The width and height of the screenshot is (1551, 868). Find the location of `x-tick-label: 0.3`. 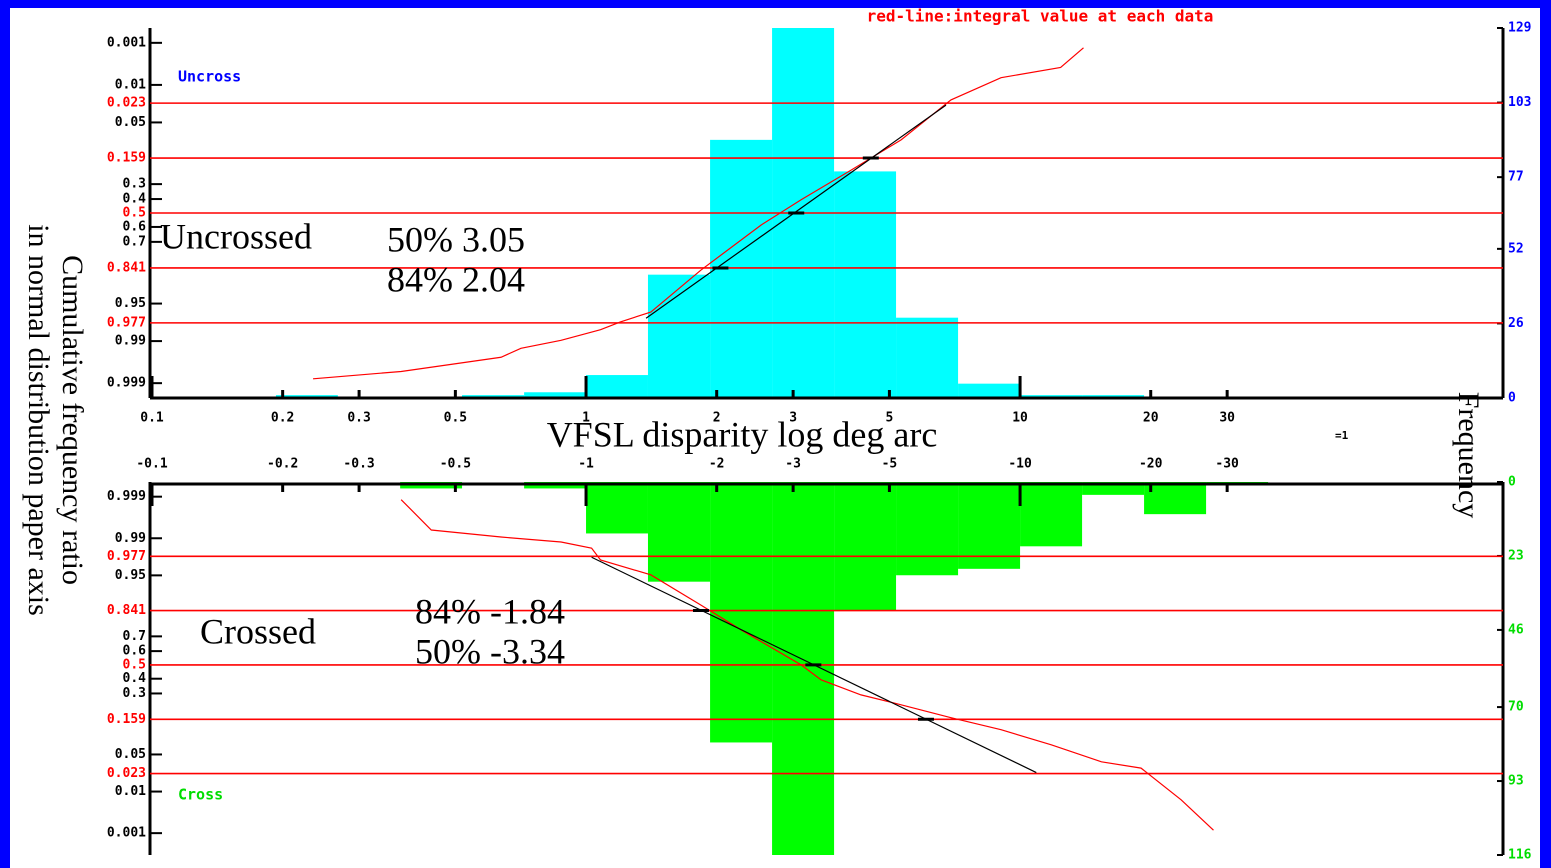

x-tick-label: 0.3 is located at coordinates (358, 418).